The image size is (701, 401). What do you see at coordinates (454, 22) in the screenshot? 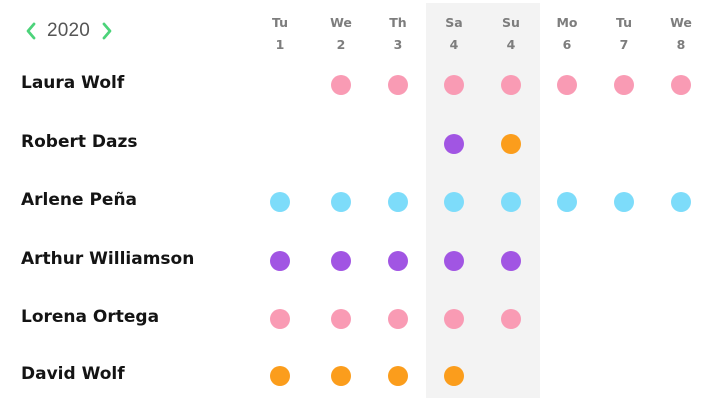
I see `day-weekday: Sa` at bounding box center [454, 22].